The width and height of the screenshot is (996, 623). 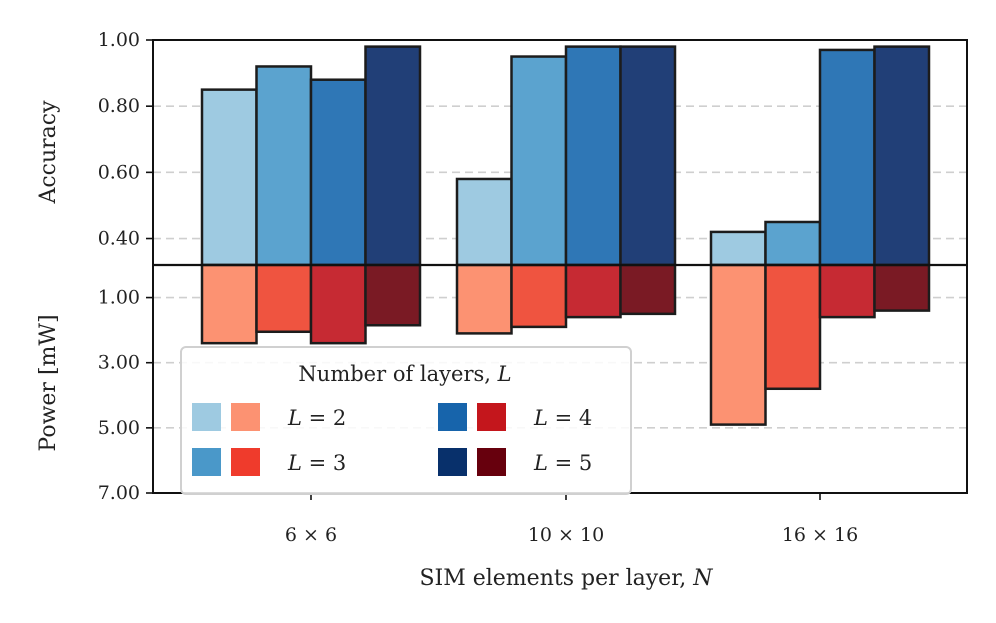 I want to click on legend-box, so click(x=406, y=420).